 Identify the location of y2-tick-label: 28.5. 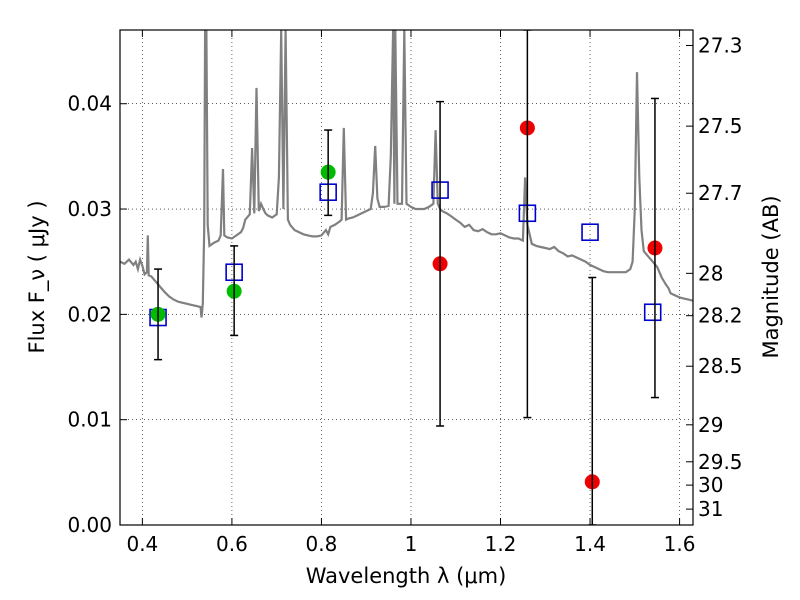
(720, 366).